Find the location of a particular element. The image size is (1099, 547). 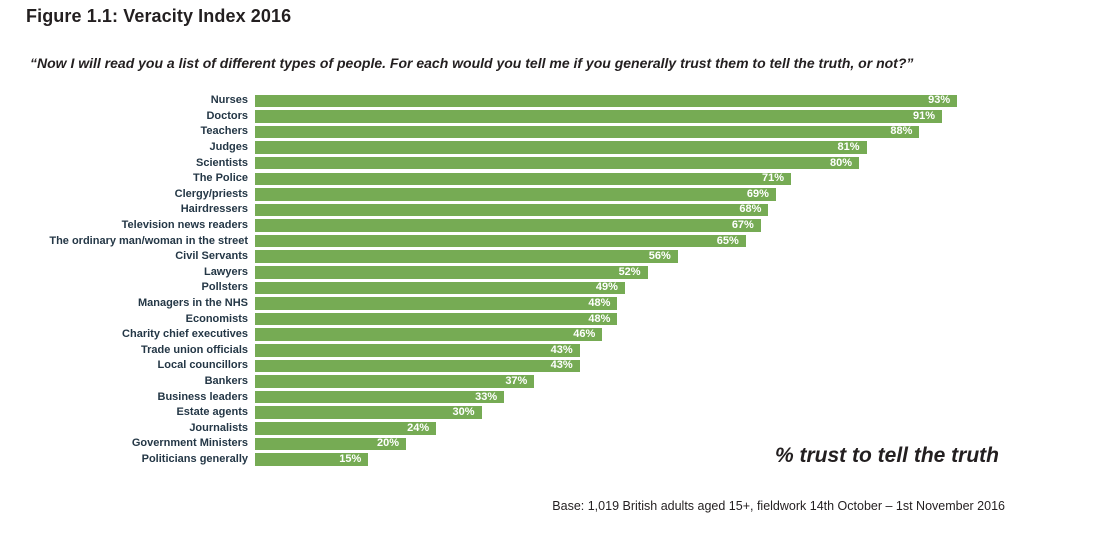

bar: 88% is located at coordinates (587, 132).